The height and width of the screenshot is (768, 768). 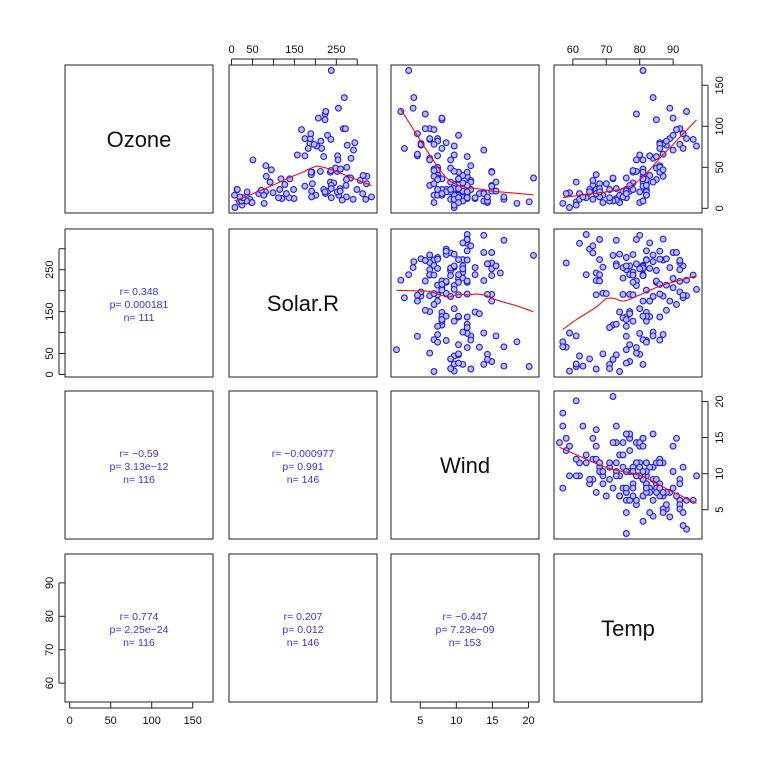 What do you see at coordinates (720, 85) in the screenshot?
I see `tick-label: 150` at bounding box center [720, 85].